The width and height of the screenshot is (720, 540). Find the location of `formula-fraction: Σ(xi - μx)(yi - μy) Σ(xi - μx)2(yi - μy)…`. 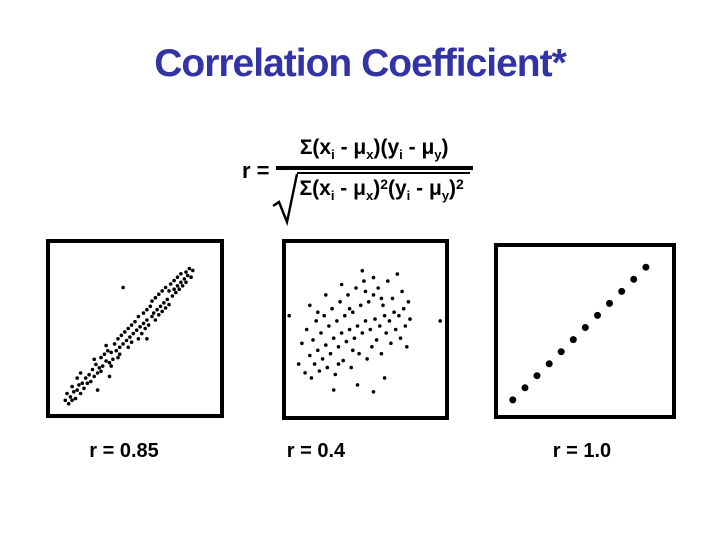

formula-fraction: Σ(xi - μx)(yi - μy) Σ(xi - μx)2(yi - μy)… is located at coordinates (372, 181).